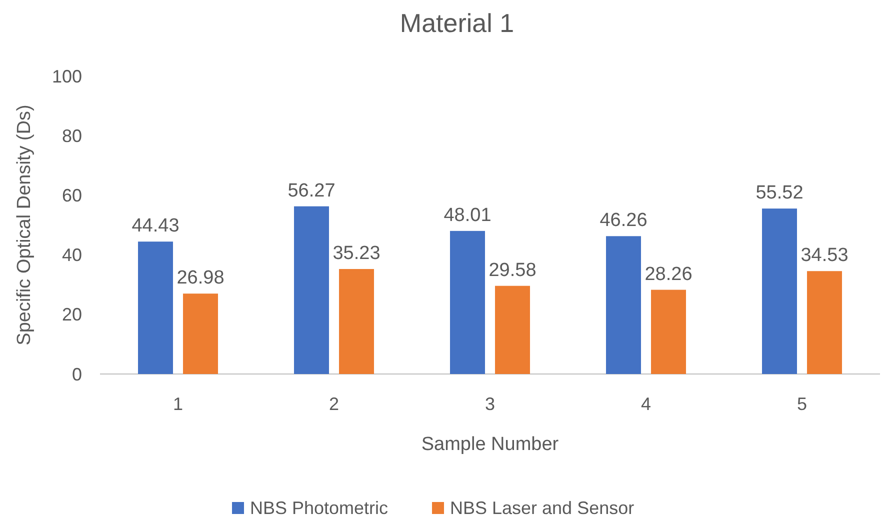 Image resolution: width=894 pixels, height=529 pixels. What do you see at coordinates (490, 404) in the screenshot?
I see `x-tick-label: 3` at bounding box center [490, 404].